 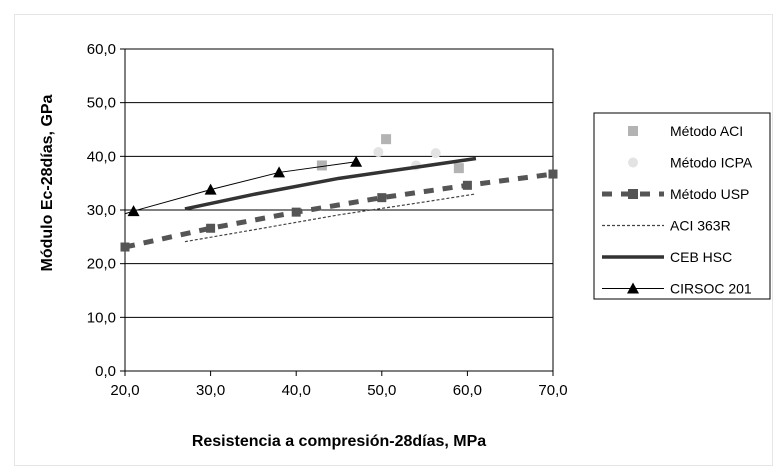 I want to click on series-layer, so click(x=339, y=193).